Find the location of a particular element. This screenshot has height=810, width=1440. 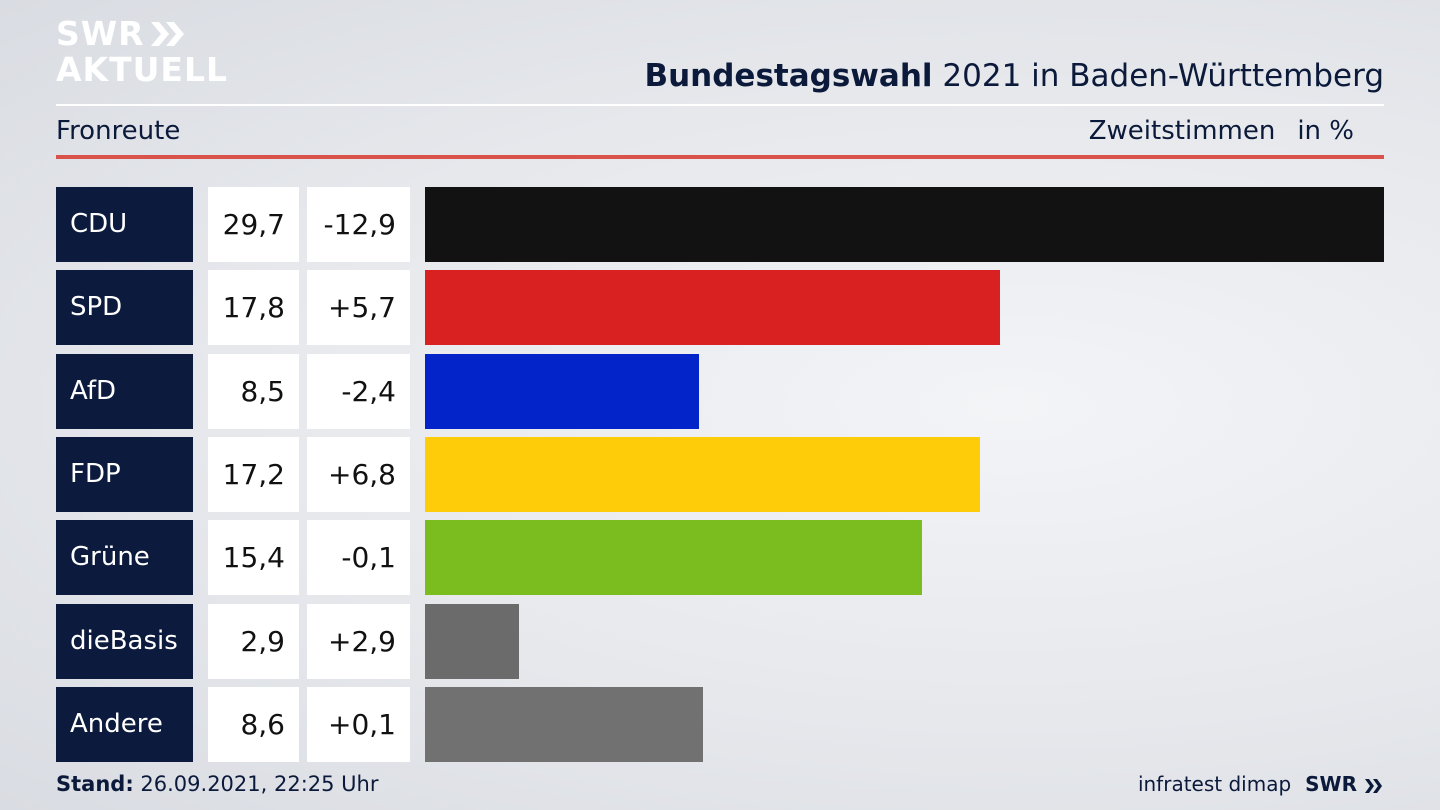

metric-label: Zweitstimmen in % is located at coordinates (1221, 131).